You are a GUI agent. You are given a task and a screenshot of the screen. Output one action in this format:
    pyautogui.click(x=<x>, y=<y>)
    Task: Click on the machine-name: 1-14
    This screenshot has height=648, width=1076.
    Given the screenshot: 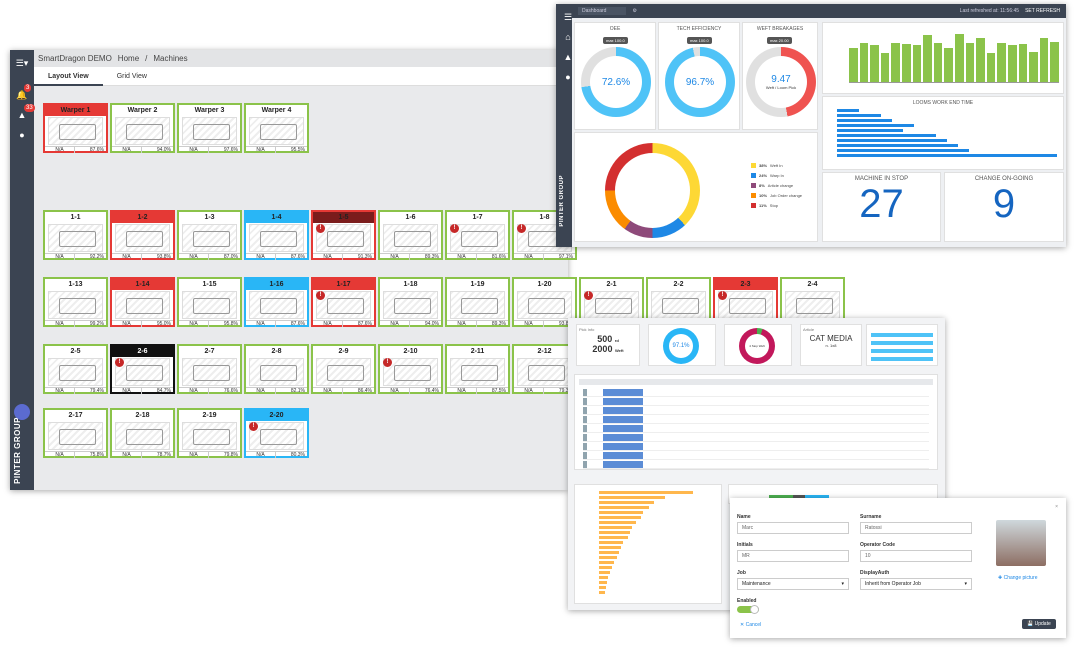 What is the action you would take?
    pyautogui.click(x=142, y=284)
    